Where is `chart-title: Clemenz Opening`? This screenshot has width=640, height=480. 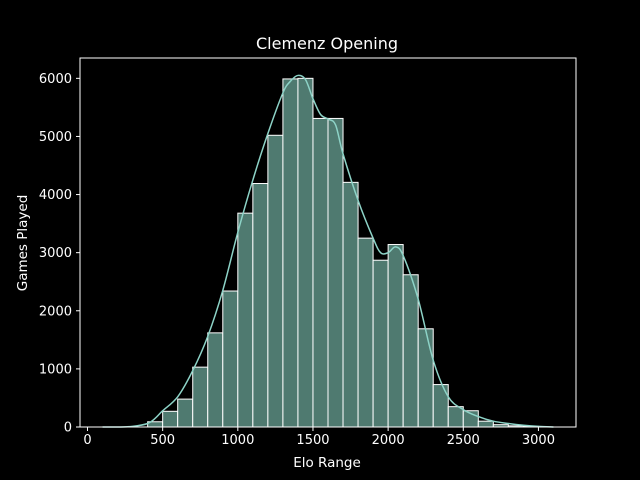 chart-title: Clemenz Opening is located at coordinates (327, 43).